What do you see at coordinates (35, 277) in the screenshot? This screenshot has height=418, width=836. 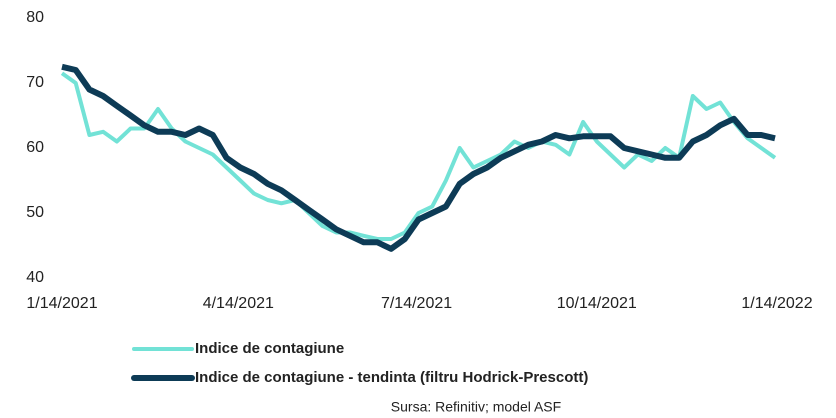 I see `y-tick-label: 40` at bounding box center [35, 277].